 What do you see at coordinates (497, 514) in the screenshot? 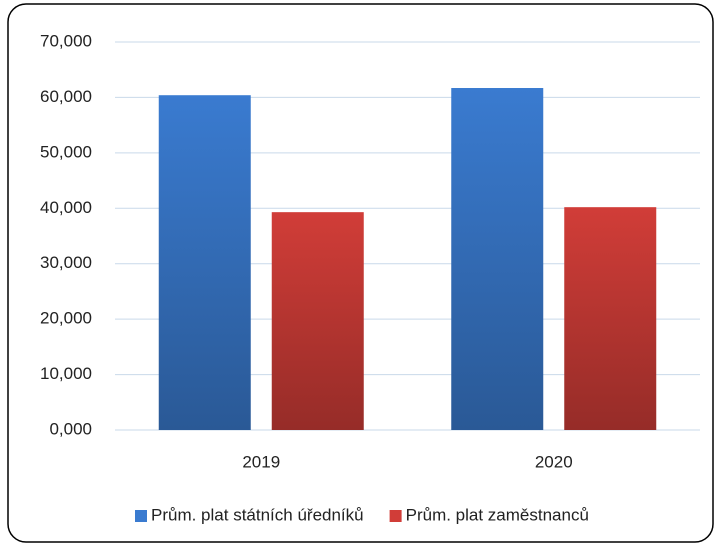
I see `legend-label: Prům. plat zaměstnanců` at bounding box center [497, 514].